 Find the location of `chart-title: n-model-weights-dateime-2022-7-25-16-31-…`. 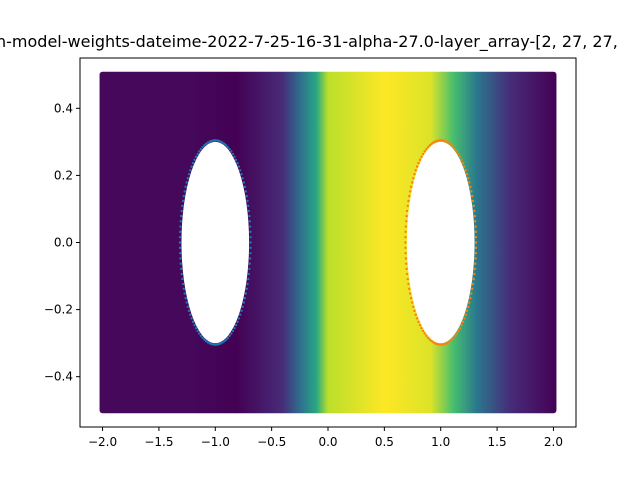

chart-title: n-model-weights-dateime-2022-7-25-16-31-… is located at coordinates (309, 41).